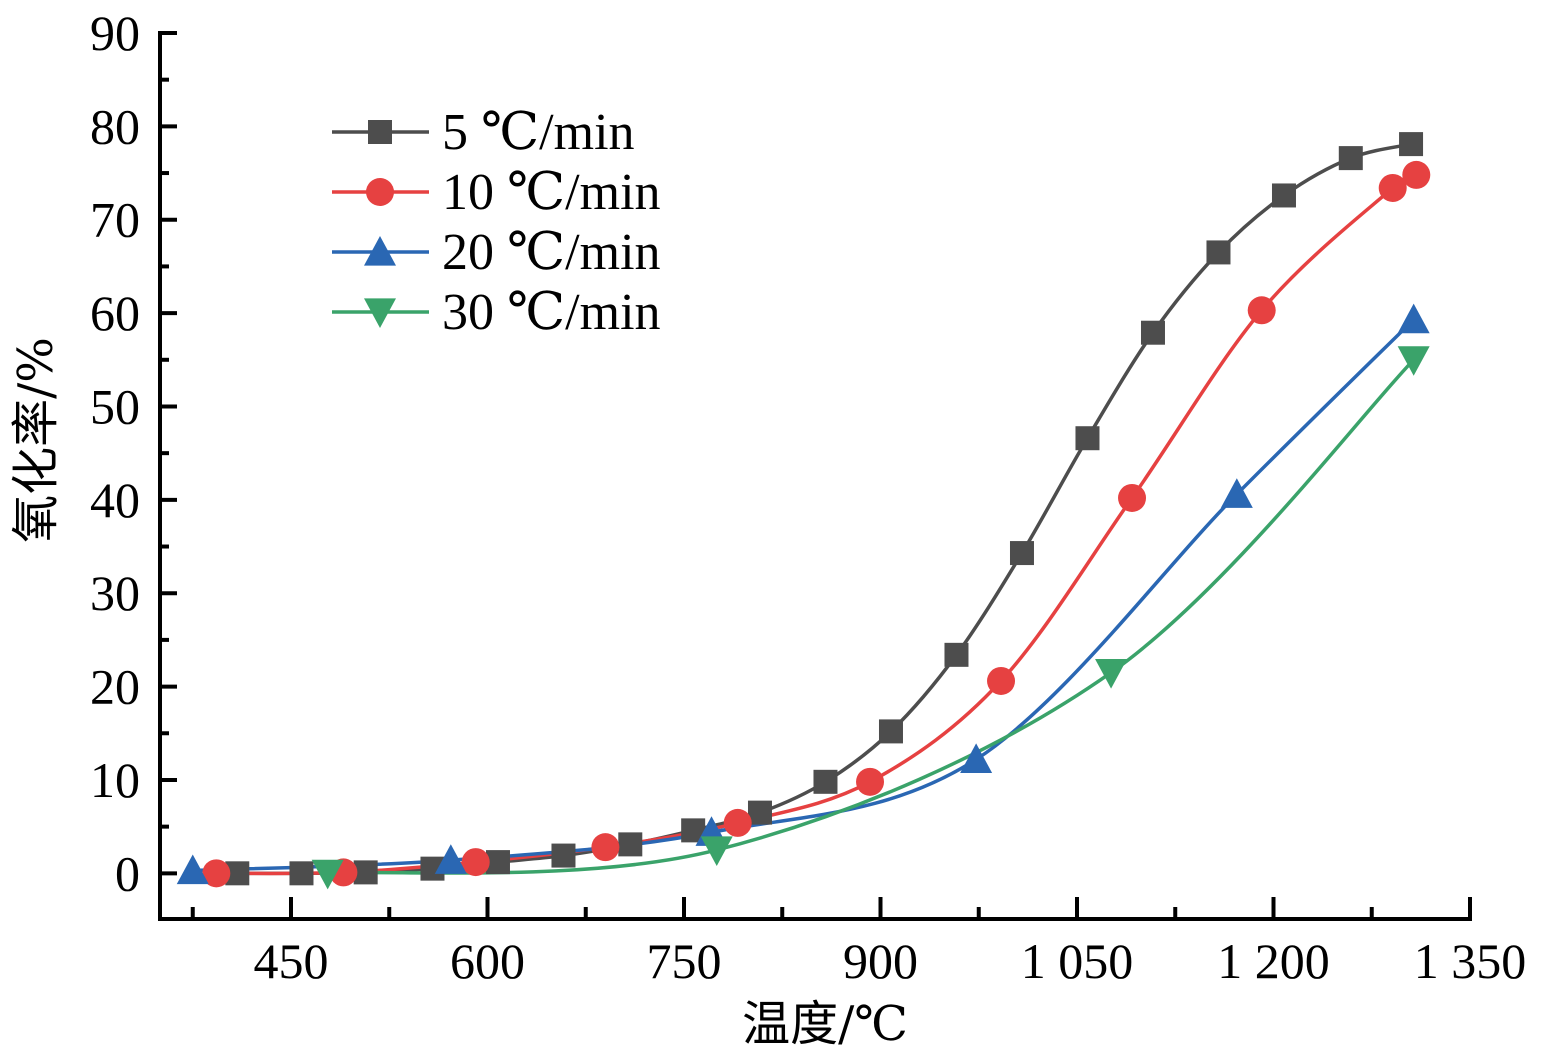 This screenshot has width=1557, height=1063. What do you see at coordinates (684, 961) in the screenshot?
I see `x-tick-label: 750` at bounding box center [684, 961].